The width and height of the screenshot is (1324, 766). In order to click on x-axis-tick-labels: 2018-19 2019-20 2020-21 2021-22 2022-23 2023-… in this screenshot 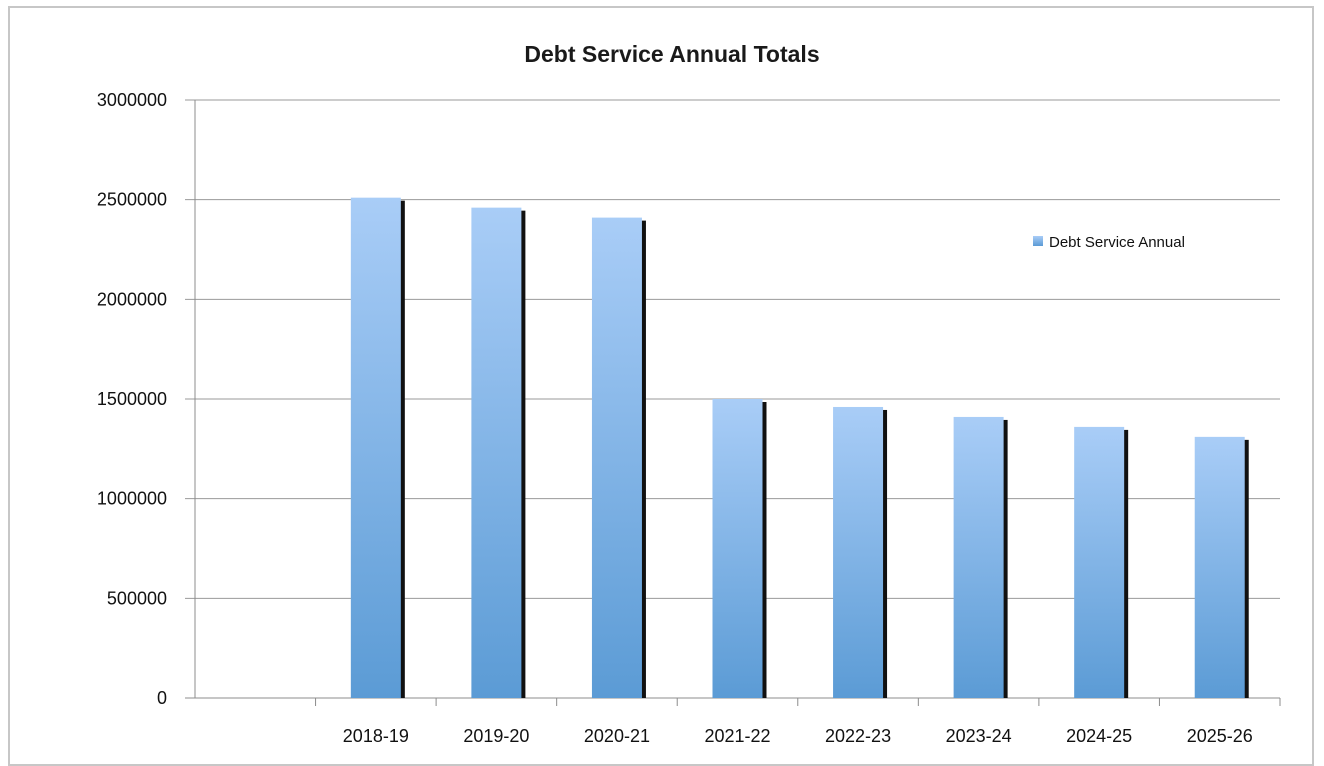, I will do `click(798, 736)`.